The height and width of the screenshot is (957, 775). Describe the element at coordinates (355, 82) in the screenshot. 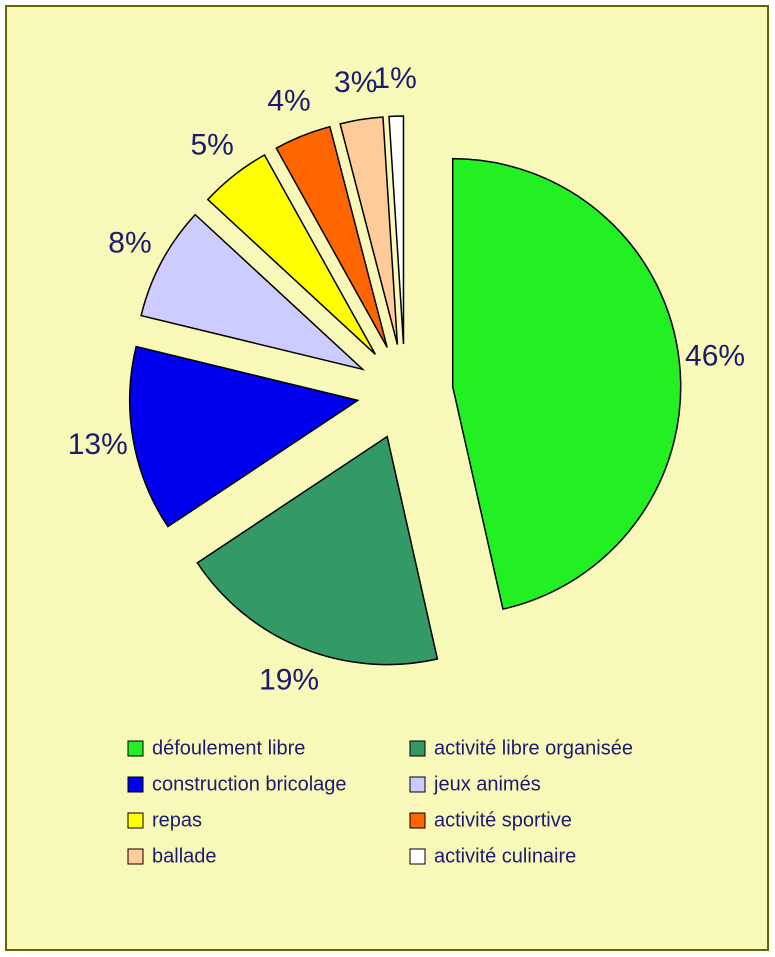

I see `slice-label: 3%` at that location.